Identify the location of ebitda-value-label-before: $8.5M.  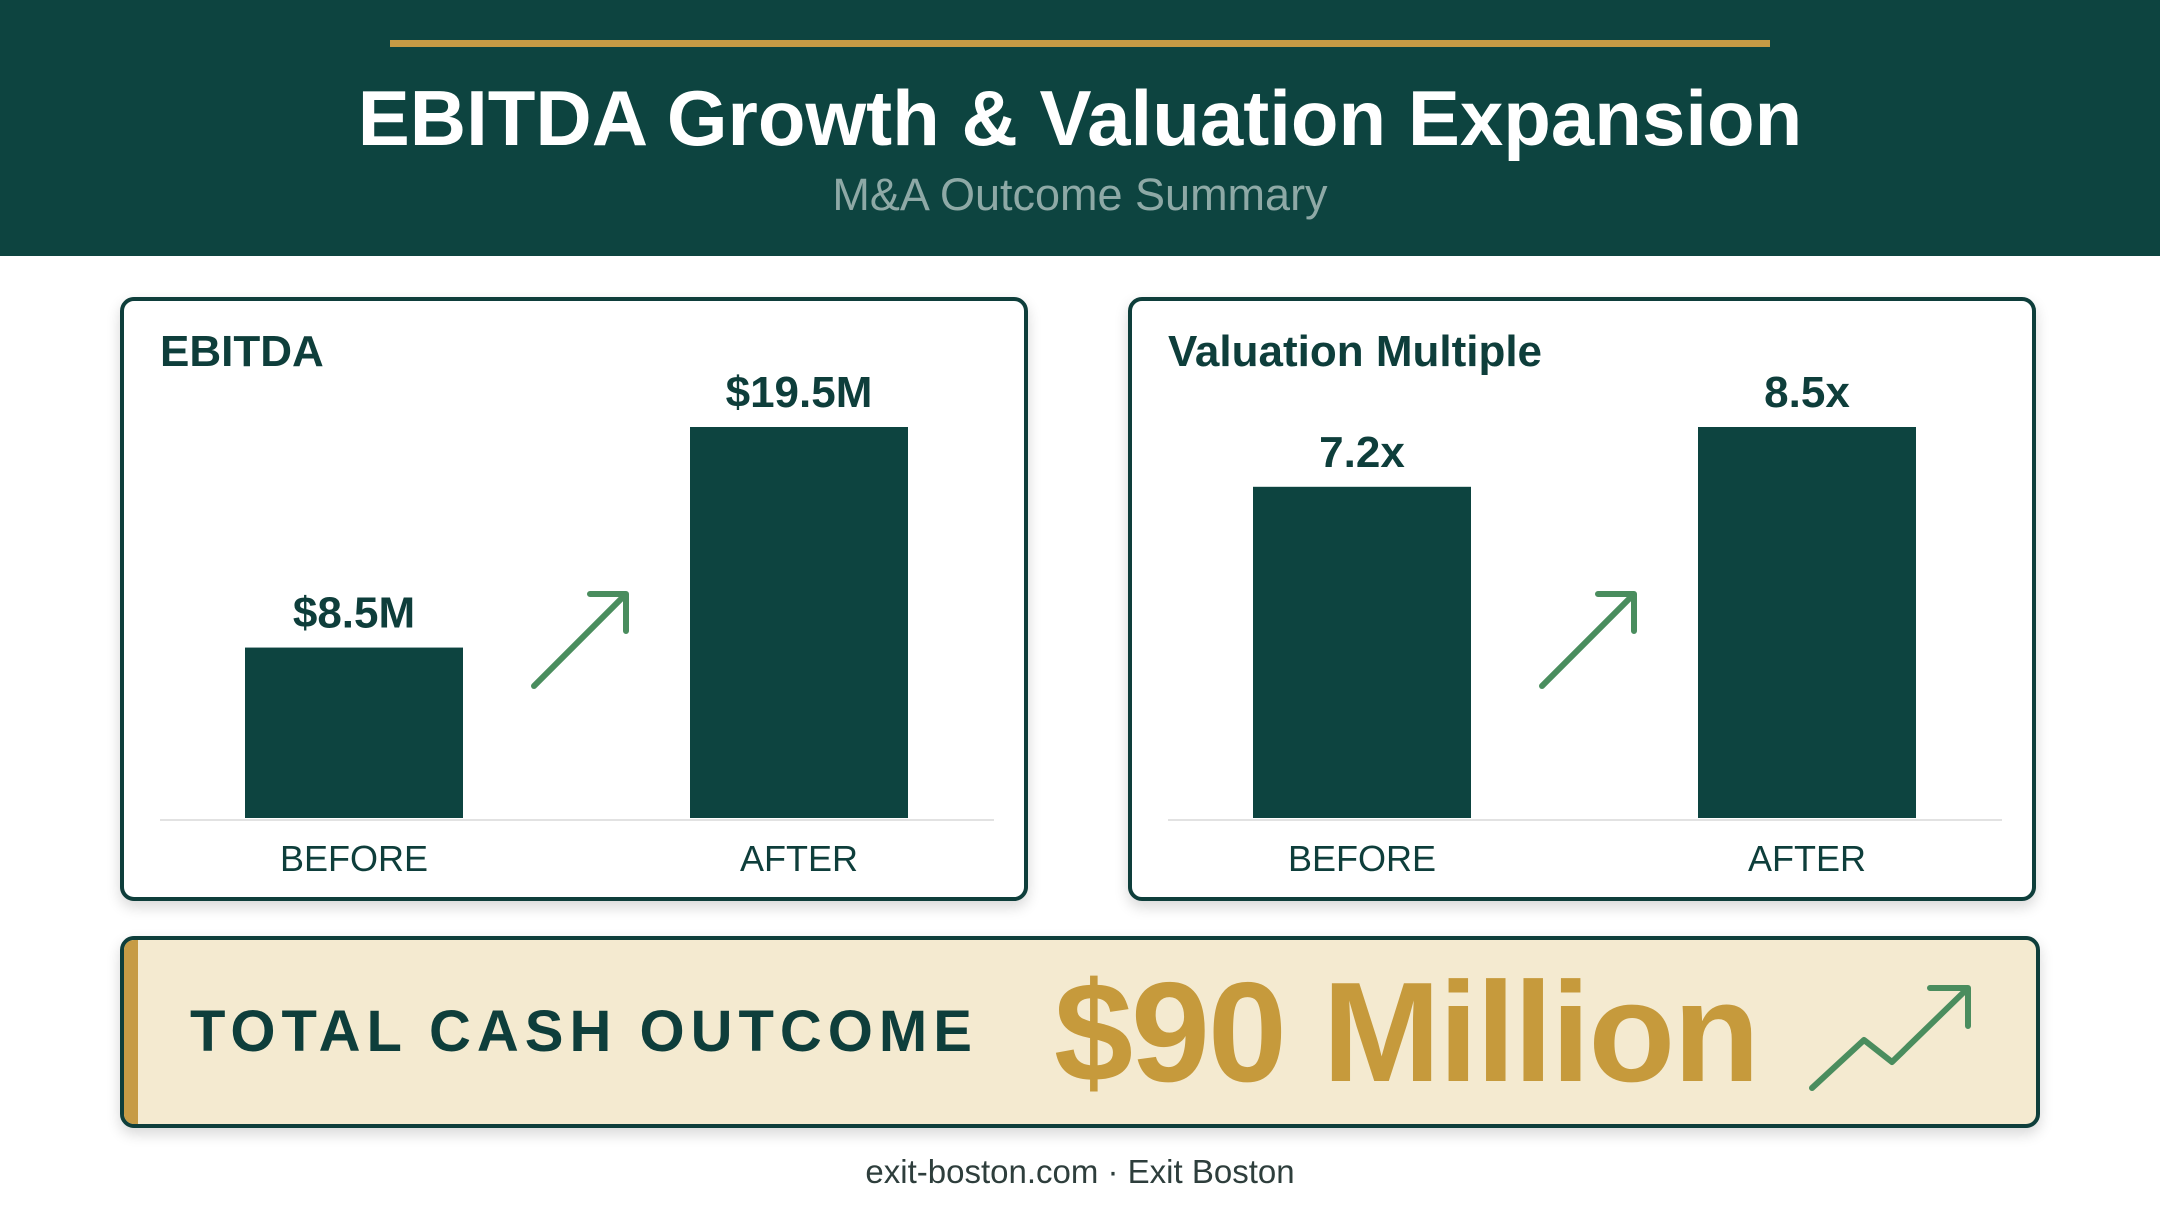
(354, 613).